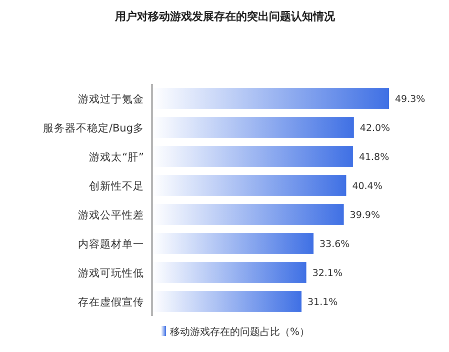 Image resolution: width=449 pixels, height=352 pixels. Describe the element at coordinates (93, 128) in the screenshot. I see `y-tick-label: 服务器不稳定/Bug多` at that location.